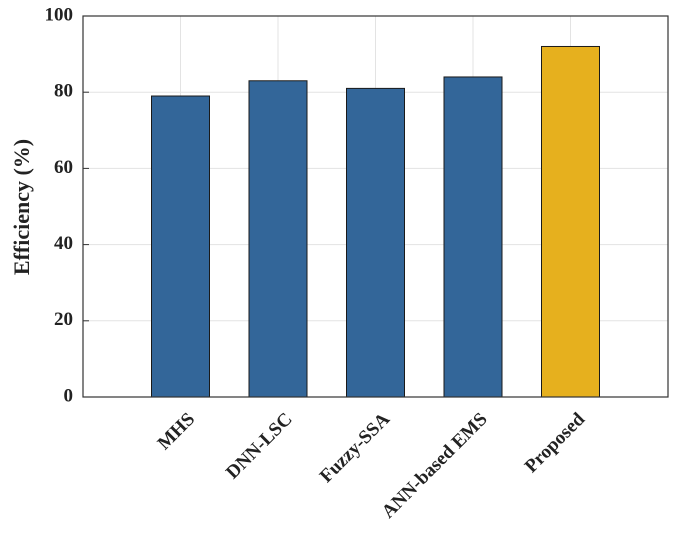 Image resolution: width=685 pixels, height=547 pixels. I want to click on x-tick-label: Proposed, so click(555, 442).